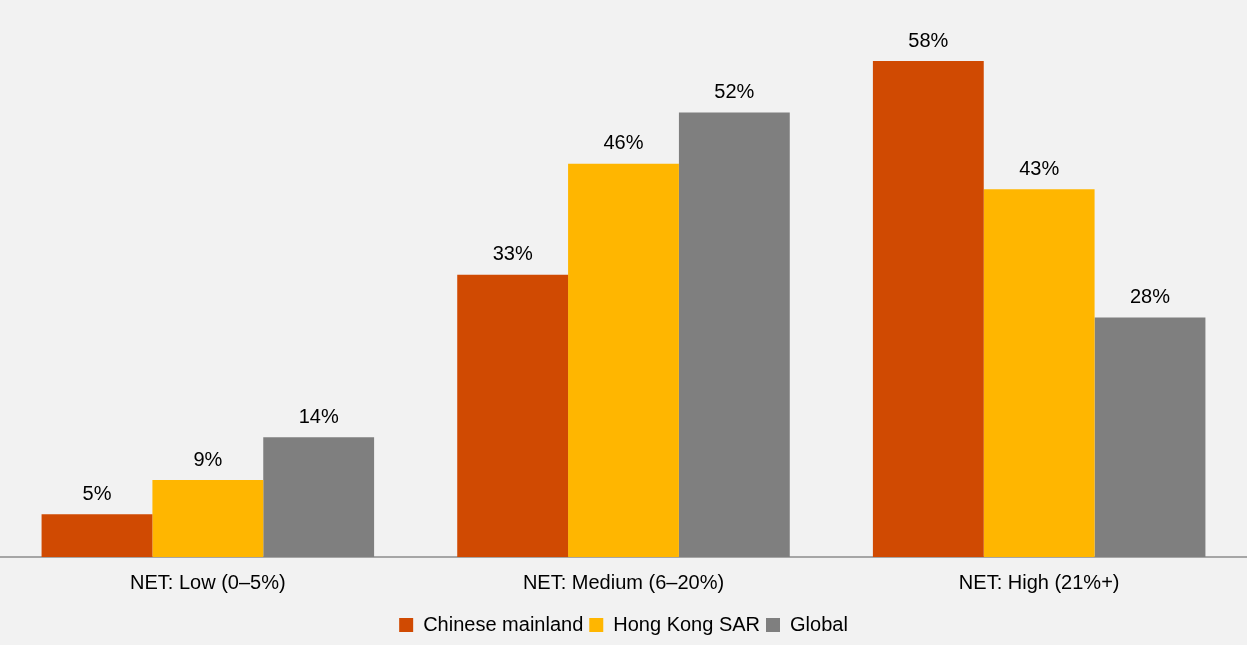 The width and height of the screenshot is (1247, 645). What do you see at coordinates (1039, 167) in the screenshot?
I see `data-label: 43%` at bounding box center [1039, 167].